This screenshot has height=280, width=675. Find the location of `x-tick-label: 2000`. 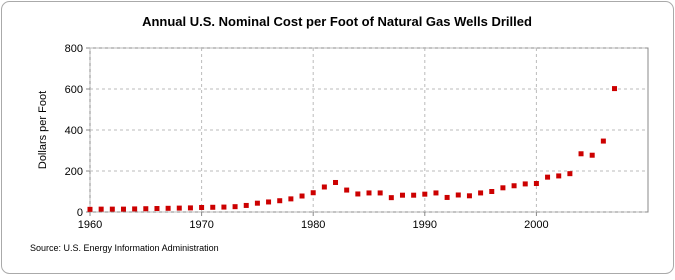

x-tick-label: 2000 is located at coordinates (536, 225).